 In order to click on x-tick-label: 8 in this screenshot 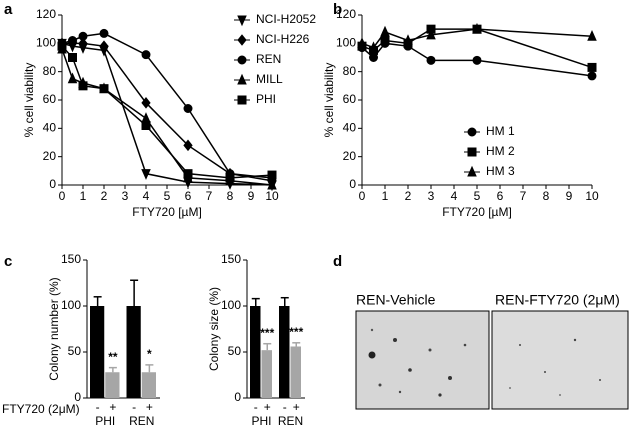, I will do `click(230, 196)`.